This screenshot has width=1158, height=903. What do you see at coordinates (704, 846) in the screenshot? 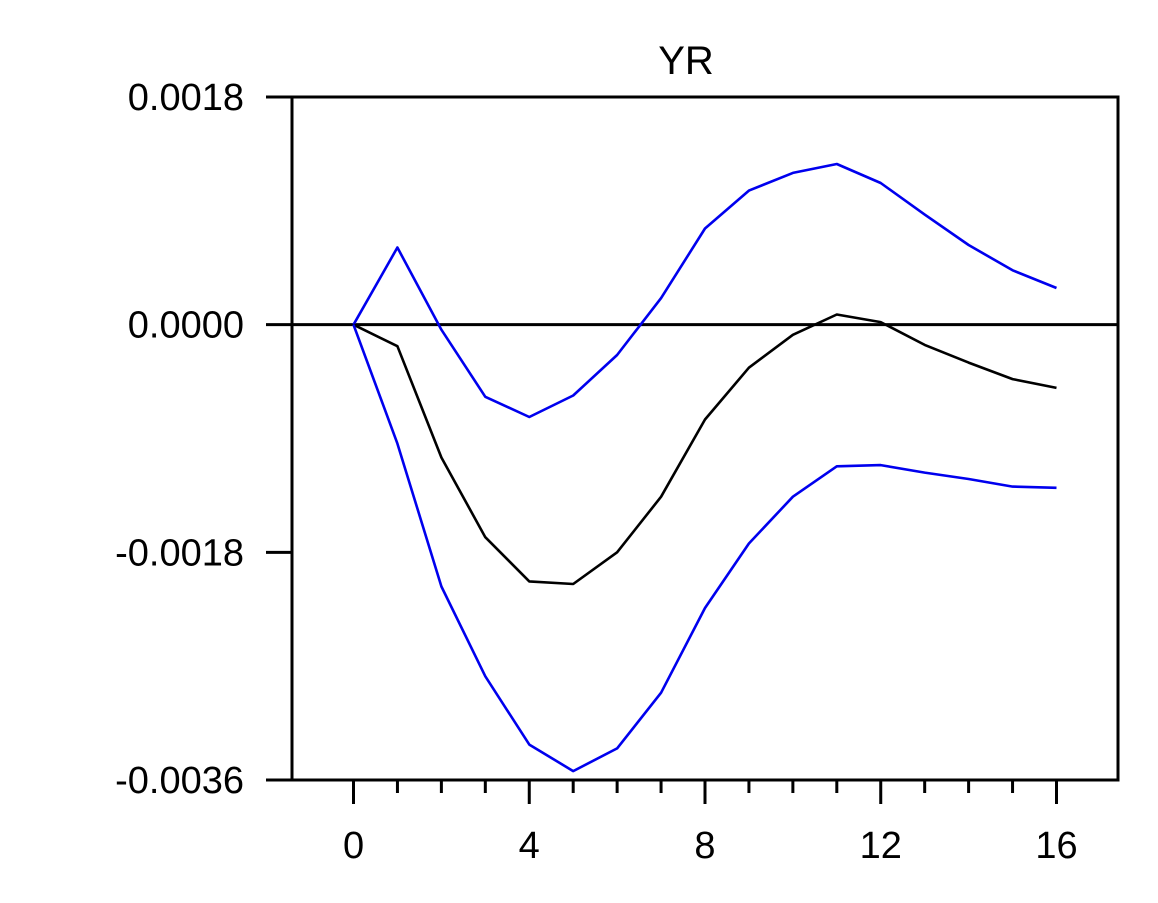
I see `x-tick-label: 8` at bounding box center [704, 846].